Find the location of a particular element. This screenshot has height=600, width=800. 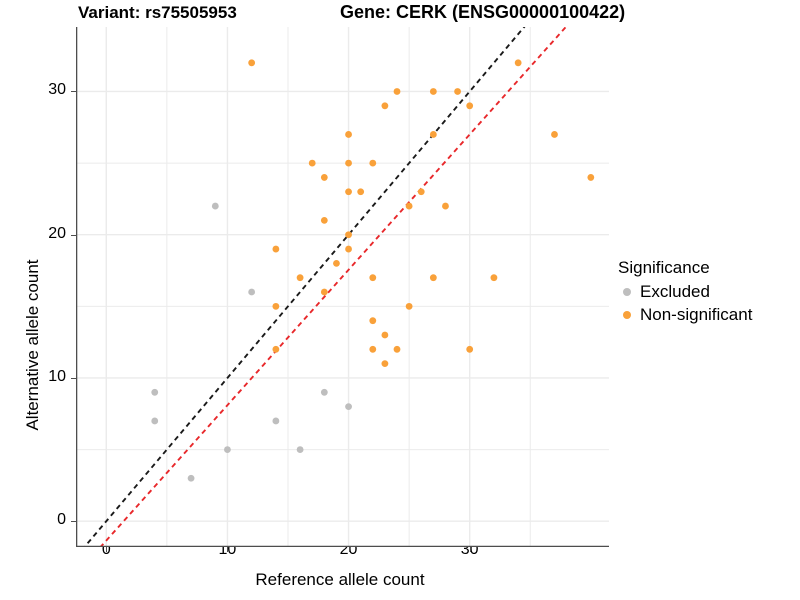

legend-item-excluded: Excluded is located at coordinates (708, 291).